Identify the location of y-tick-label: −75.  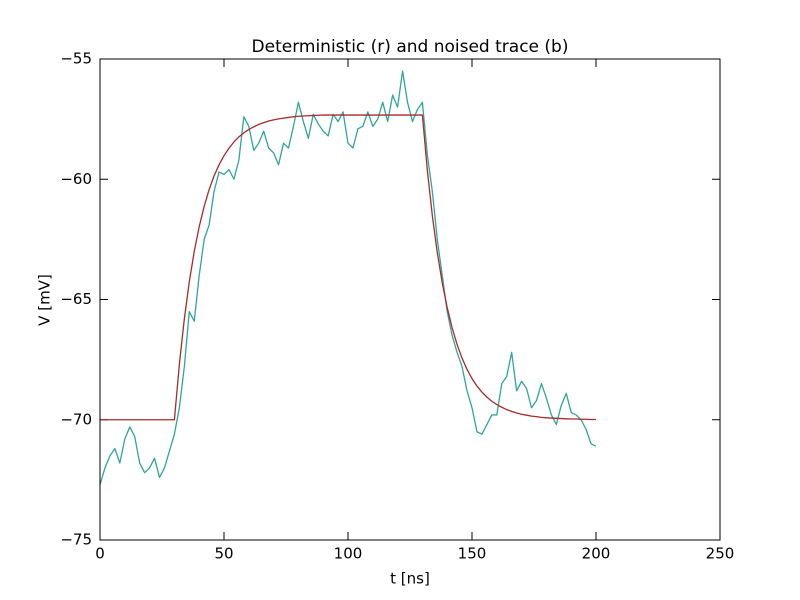
(76, 540).